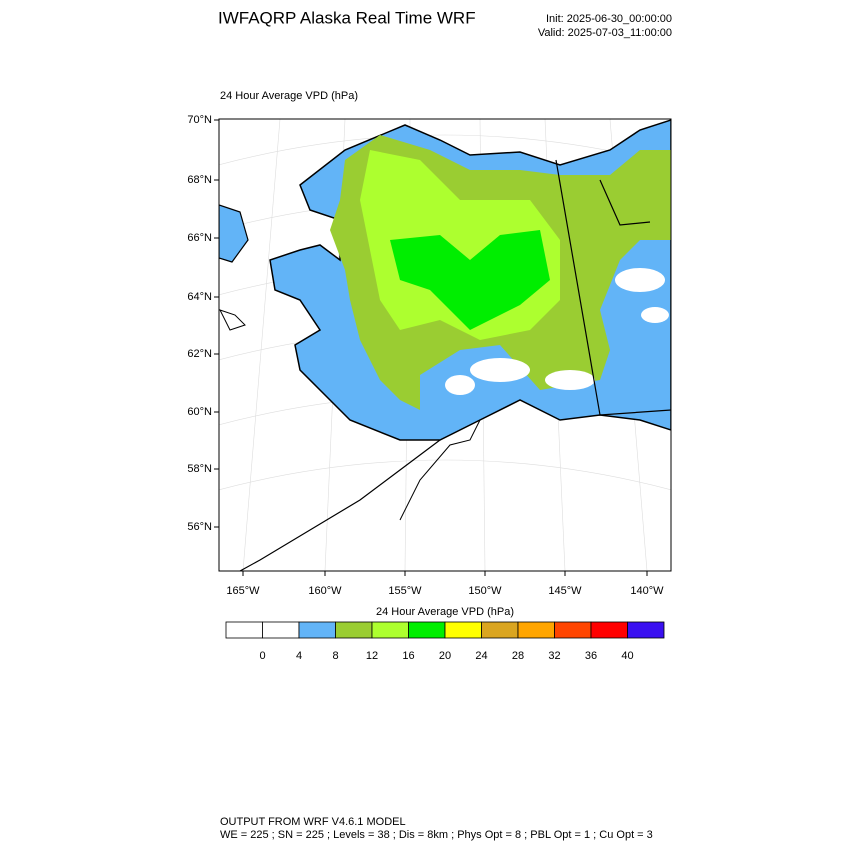 Image resolution: width=850 pixels, height=855 pixels. Describe the element at coordinates (199, 180) in the screenshot. I see `lat-label: 68°N` at that location.